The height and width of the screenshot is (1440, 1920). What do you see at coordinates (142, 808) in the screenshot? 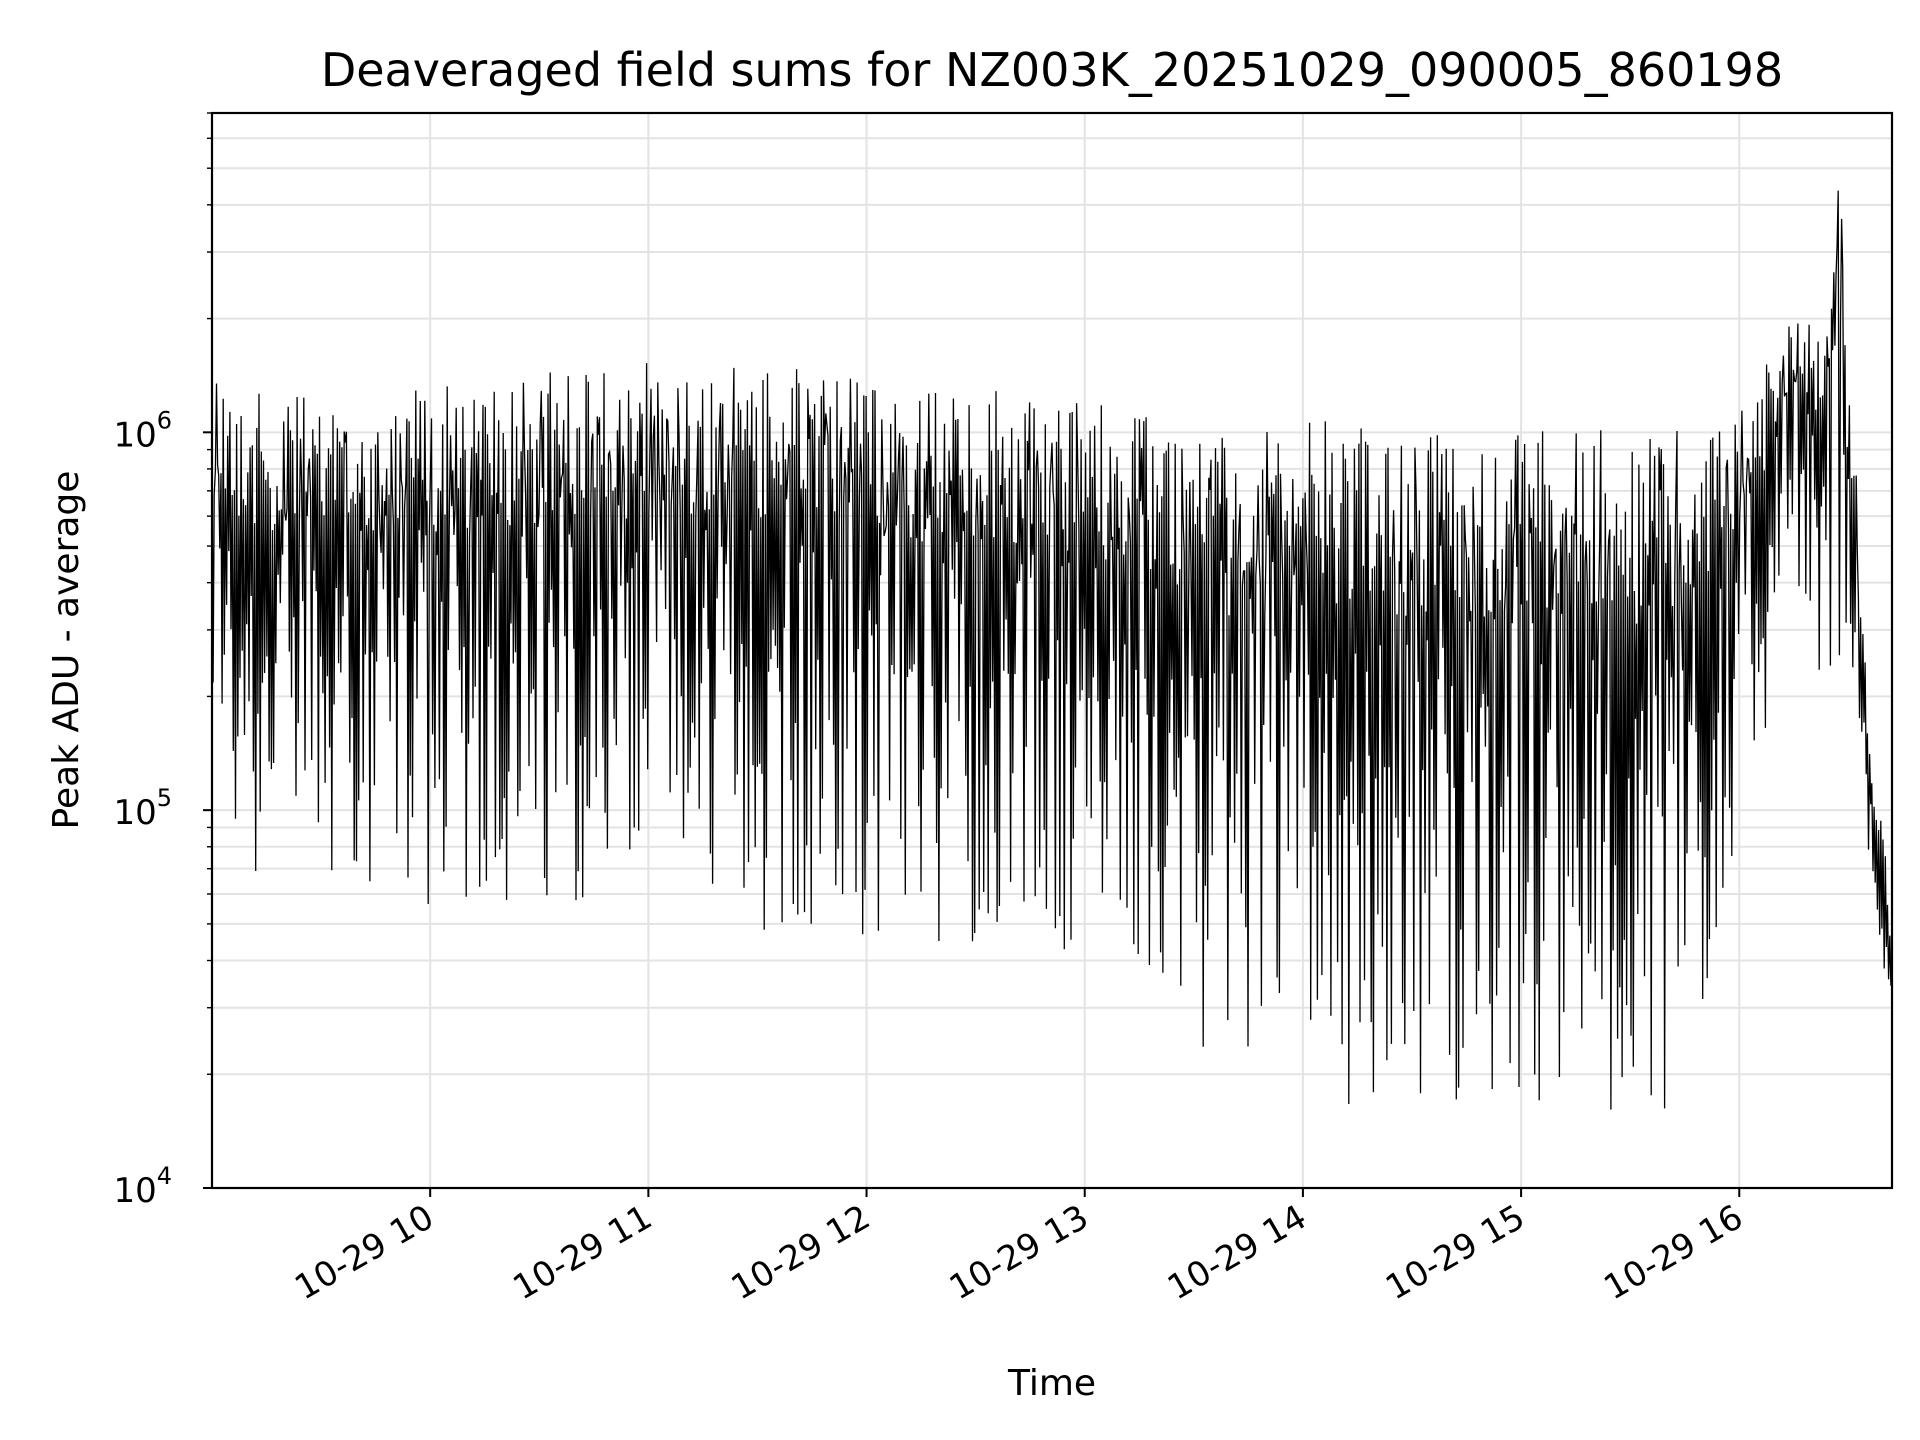
I see `y-tick-label: 10⁵` at bounding box center [142, 808].